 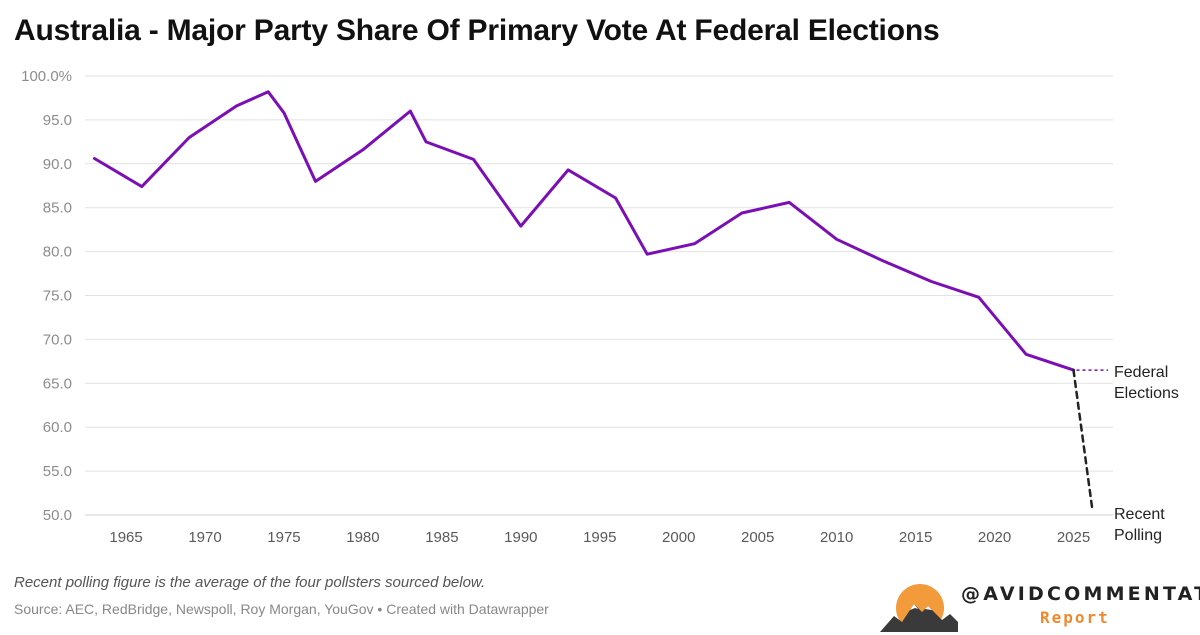 What do you see at coordinates (915, 537) in the screenshot?
I see `x-tick-label: 2015` at bounding box center [915, 537].